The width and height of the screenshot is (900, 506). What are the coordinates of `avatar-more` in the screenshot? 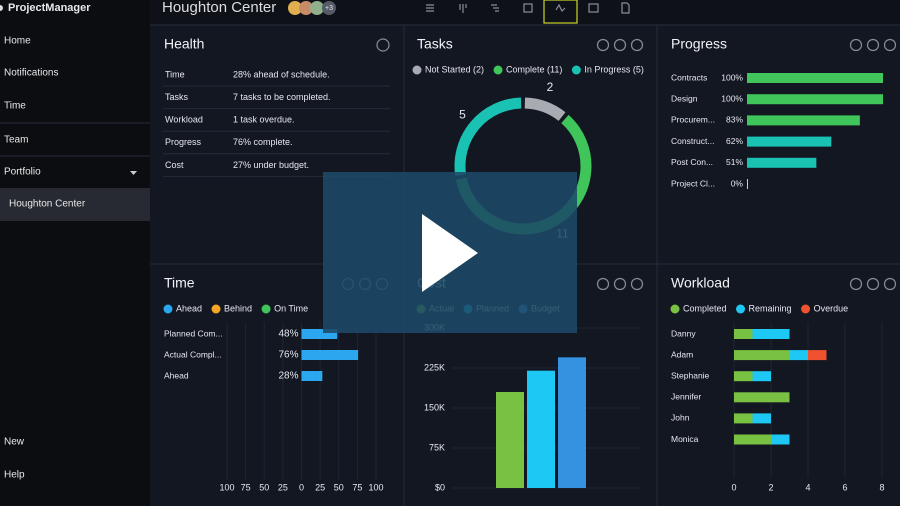 It's located at (329, 8).